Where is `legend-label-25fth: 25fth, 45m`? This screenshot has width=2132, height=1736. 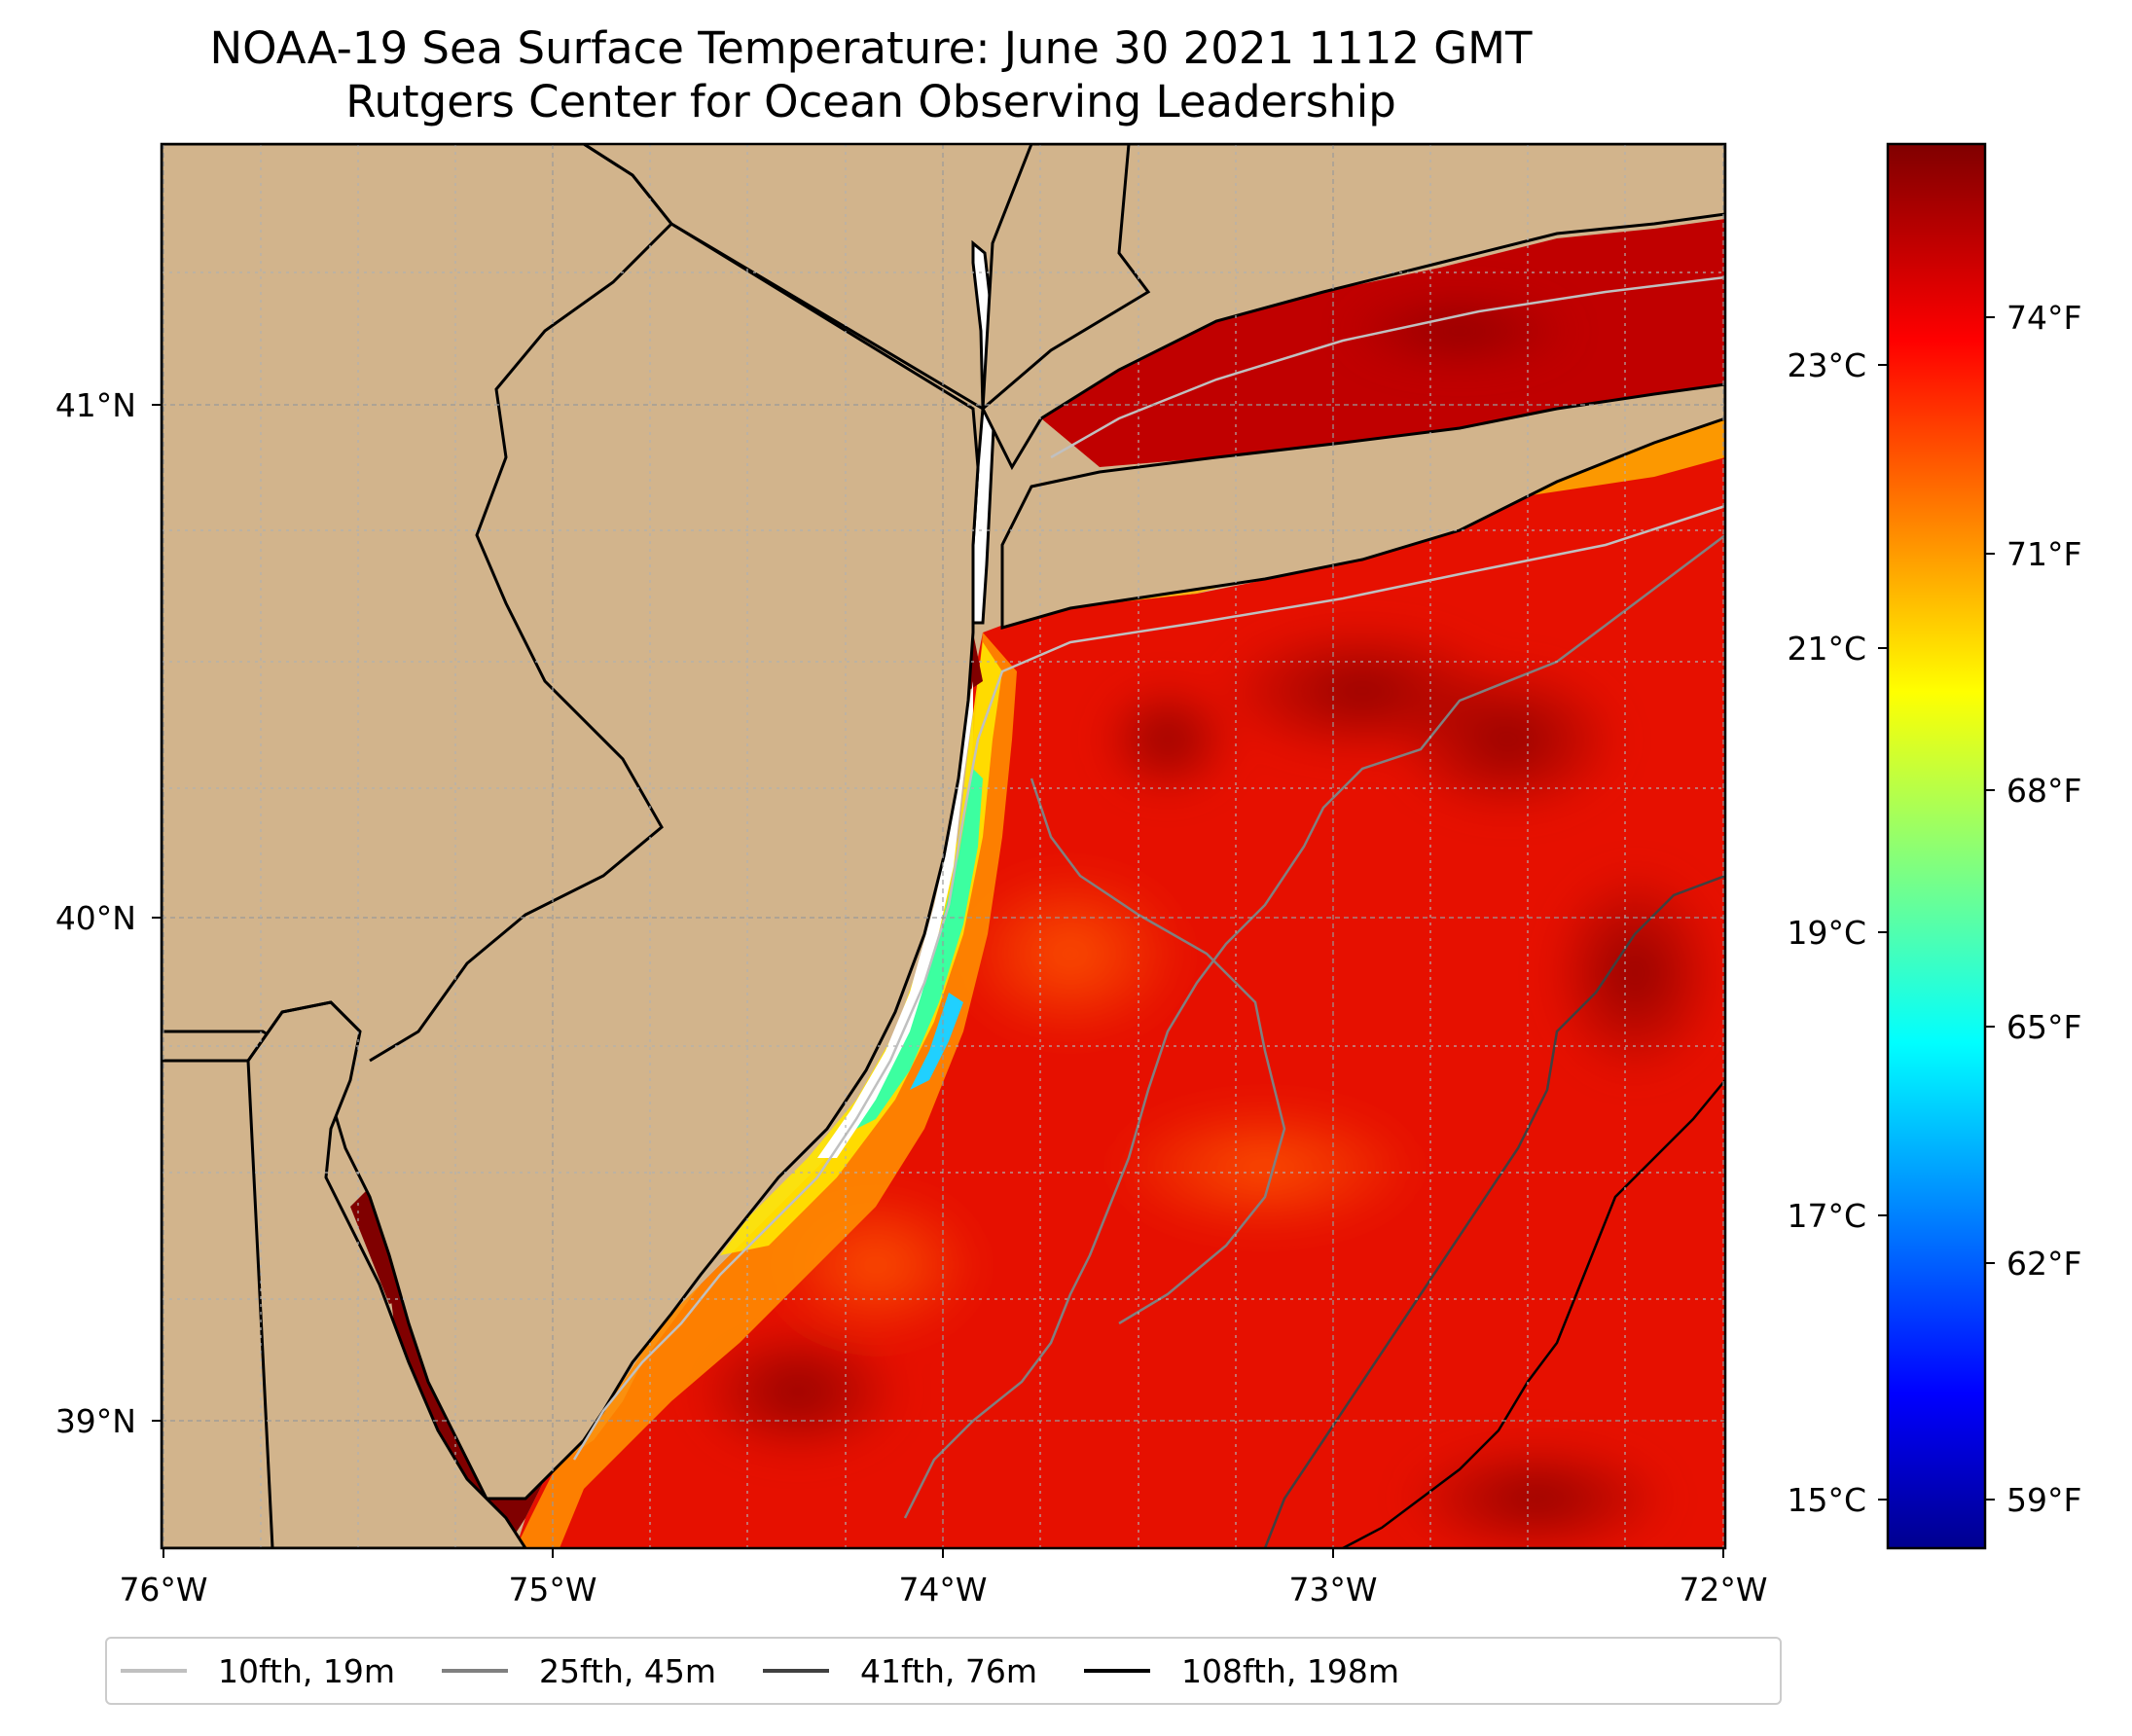 legend-label-25fth: 25fth, 45m is located at coordinates (628, 1671).